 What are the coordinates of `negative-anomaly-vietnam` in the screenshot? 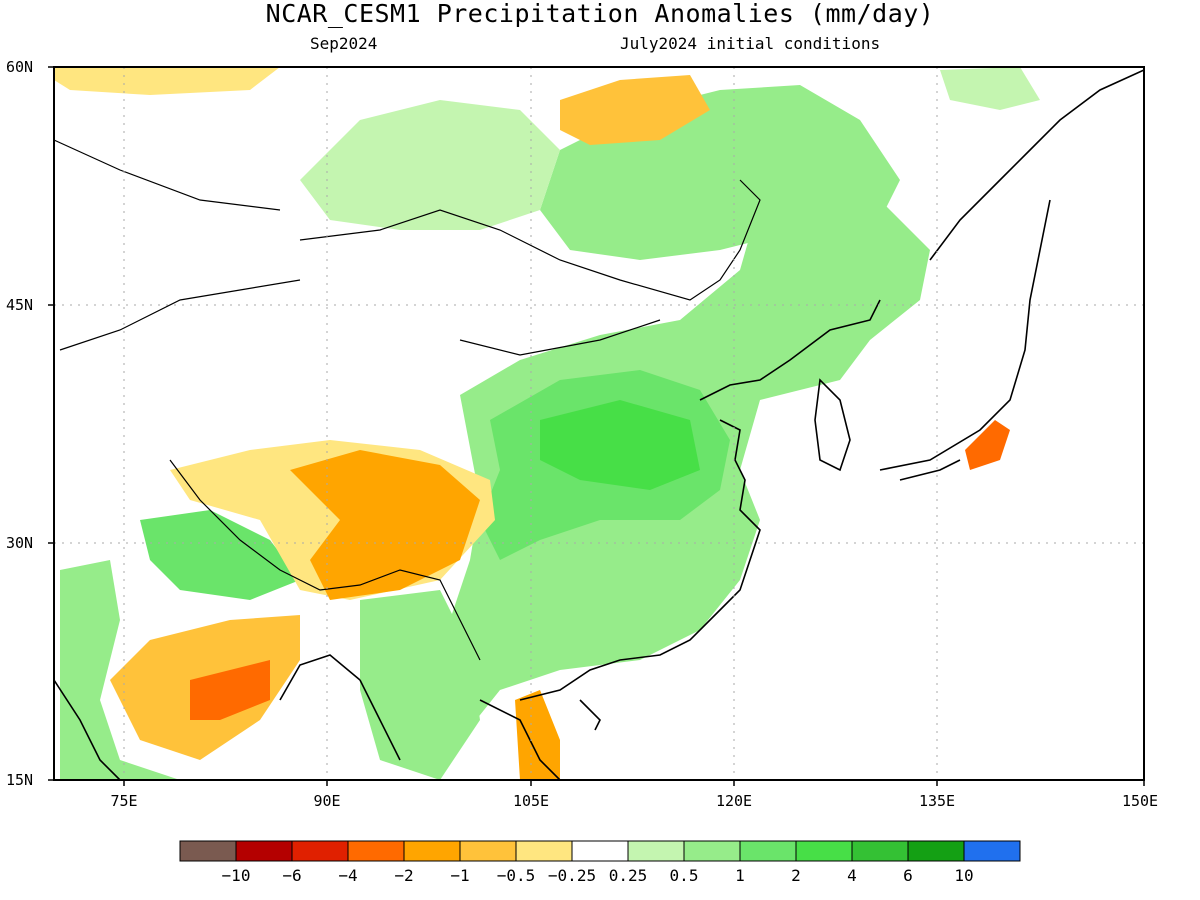 It's located at (537, 735).